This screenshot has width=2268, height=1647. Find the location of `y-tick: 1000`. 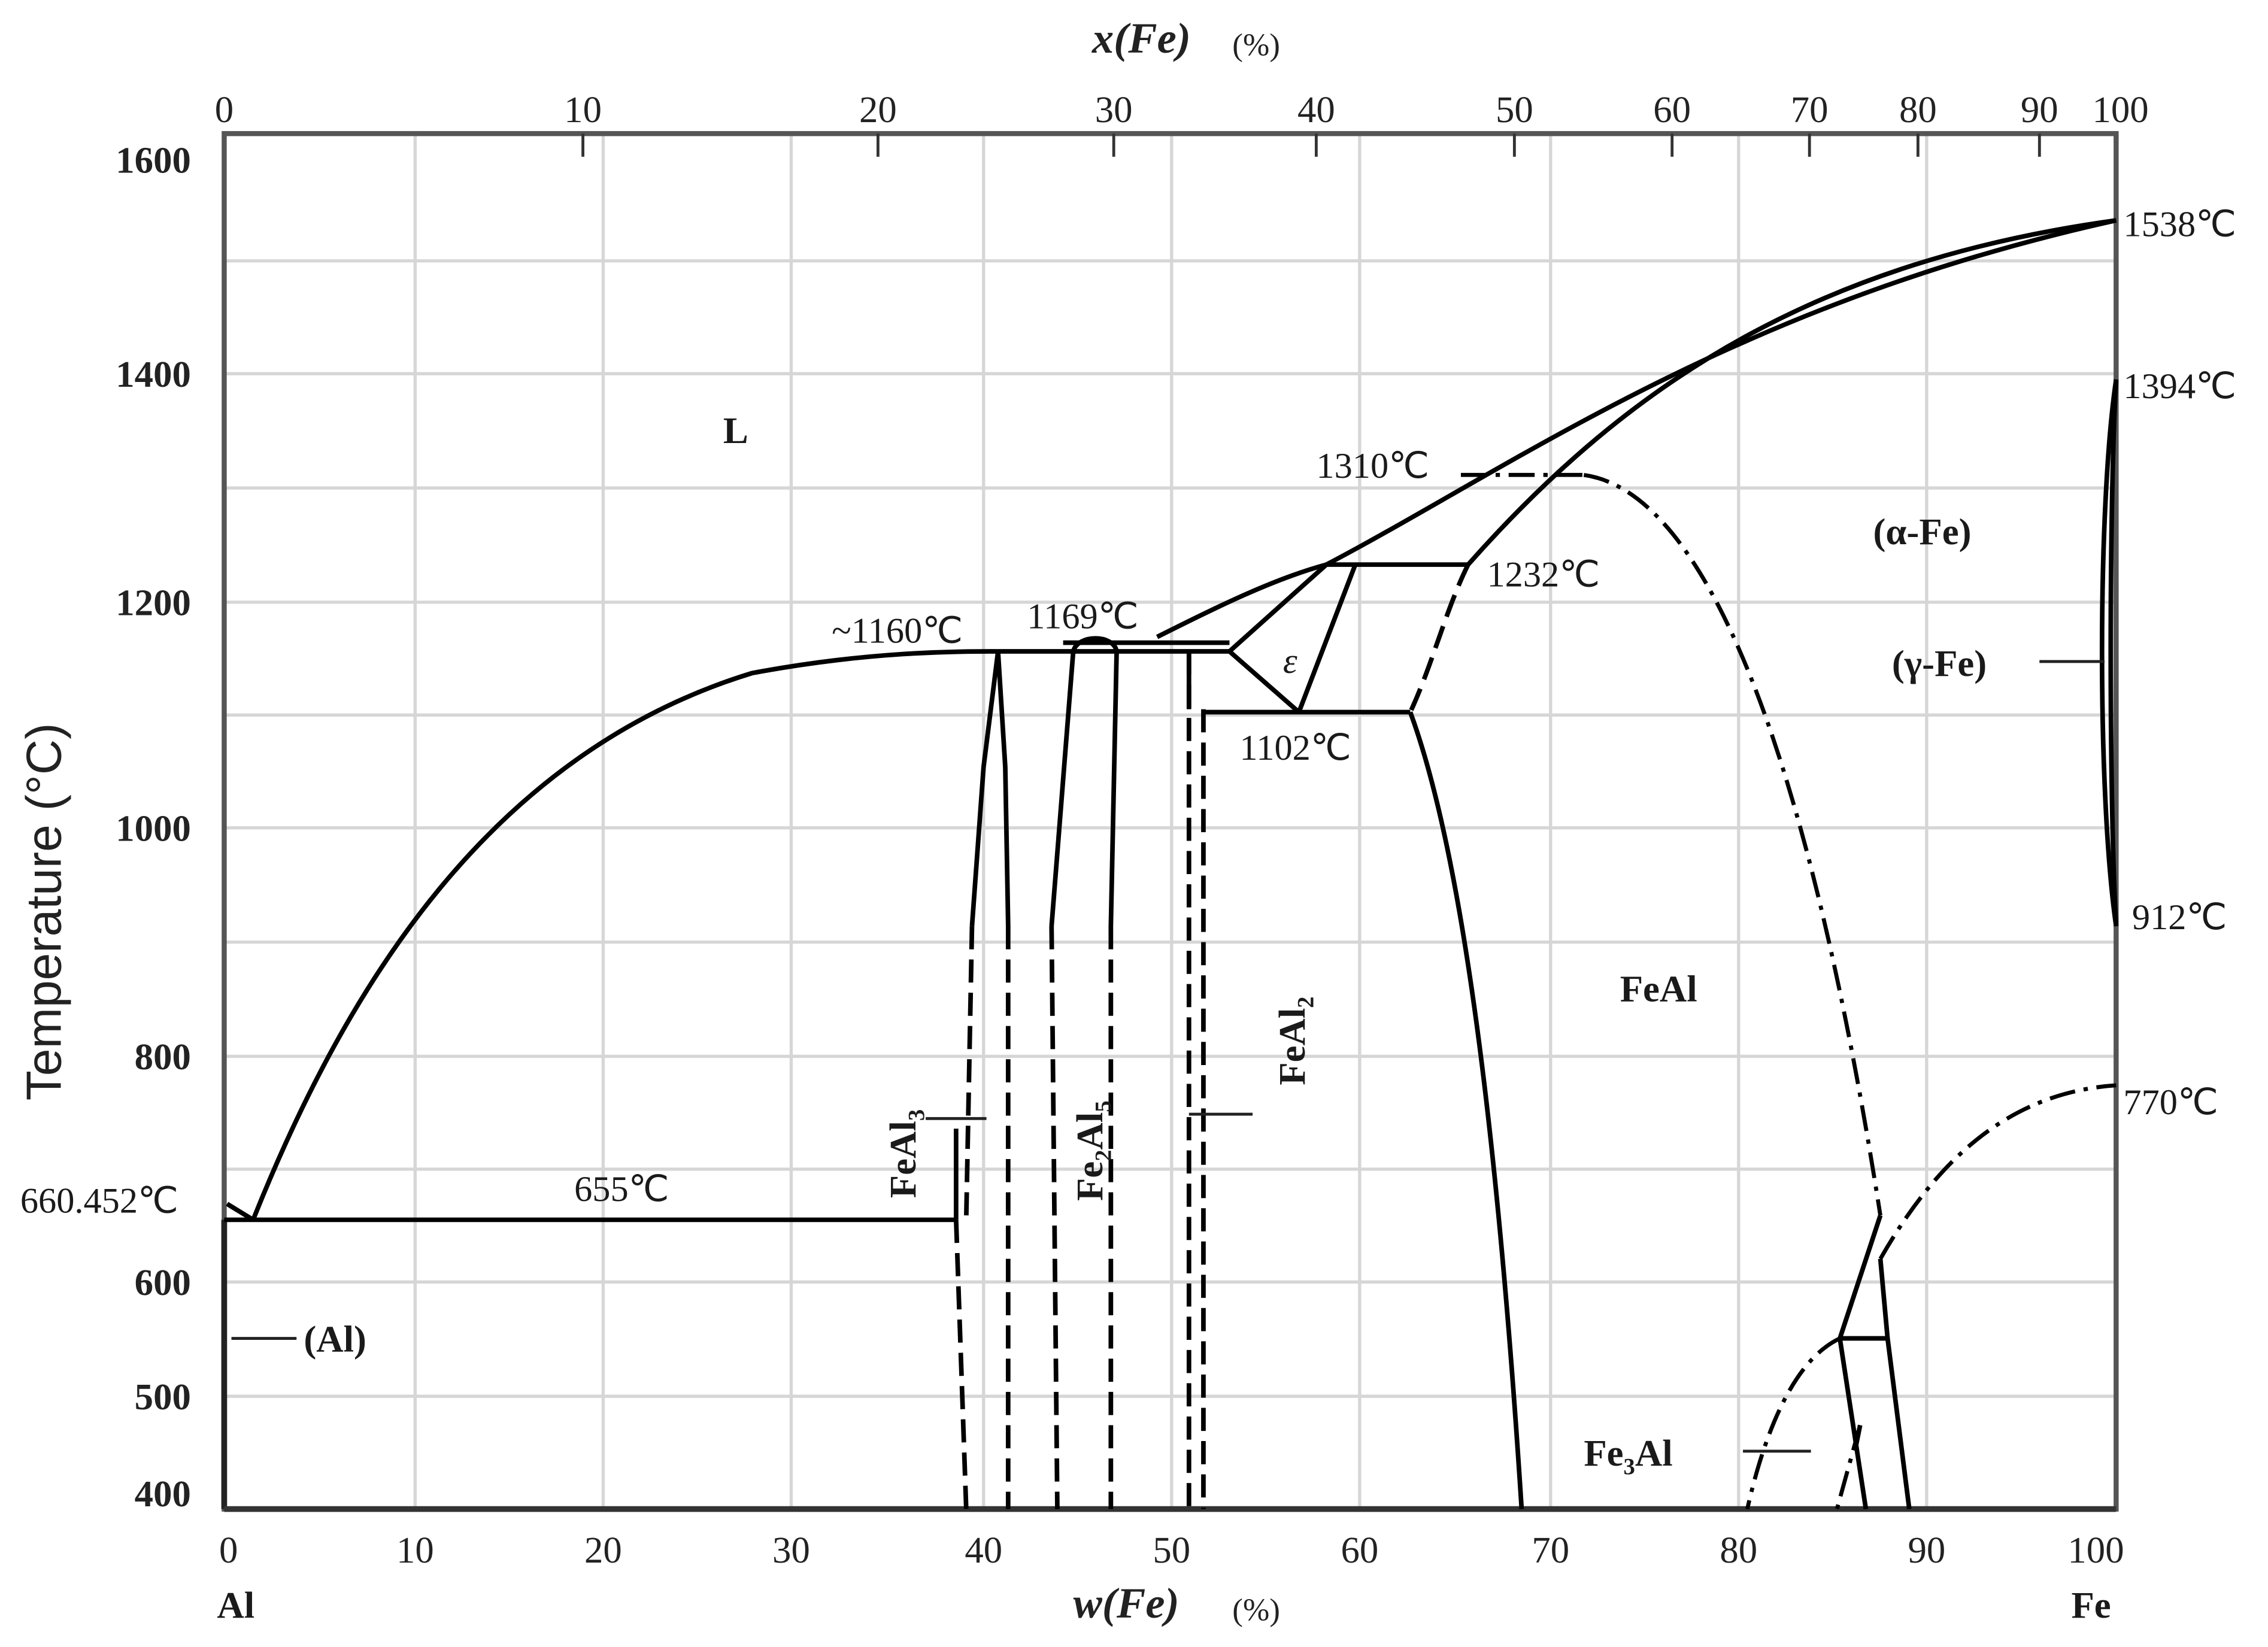

y-tick: 1000 is located at coordinates (154, 828).